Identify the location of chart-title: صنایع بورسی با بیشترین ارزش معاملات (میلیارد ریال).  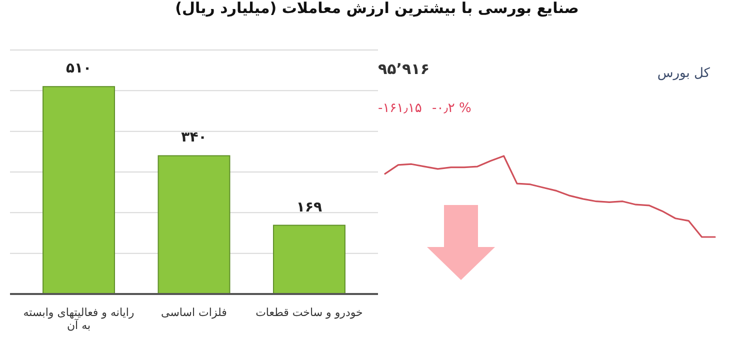
(377, 8).